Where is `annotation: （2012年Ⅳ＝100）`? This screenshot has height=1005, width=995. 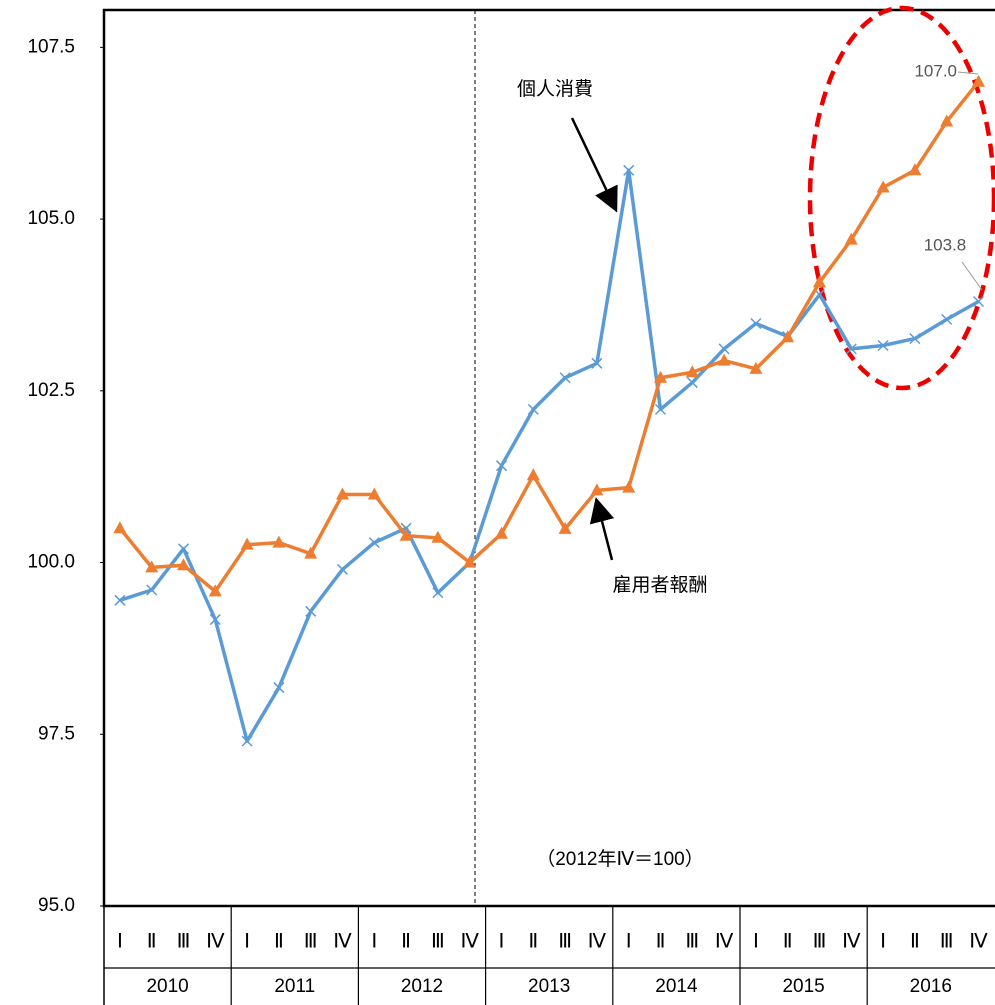
annotation: （2012年Ⅳ＝100） is located at coordinates (620, 859).